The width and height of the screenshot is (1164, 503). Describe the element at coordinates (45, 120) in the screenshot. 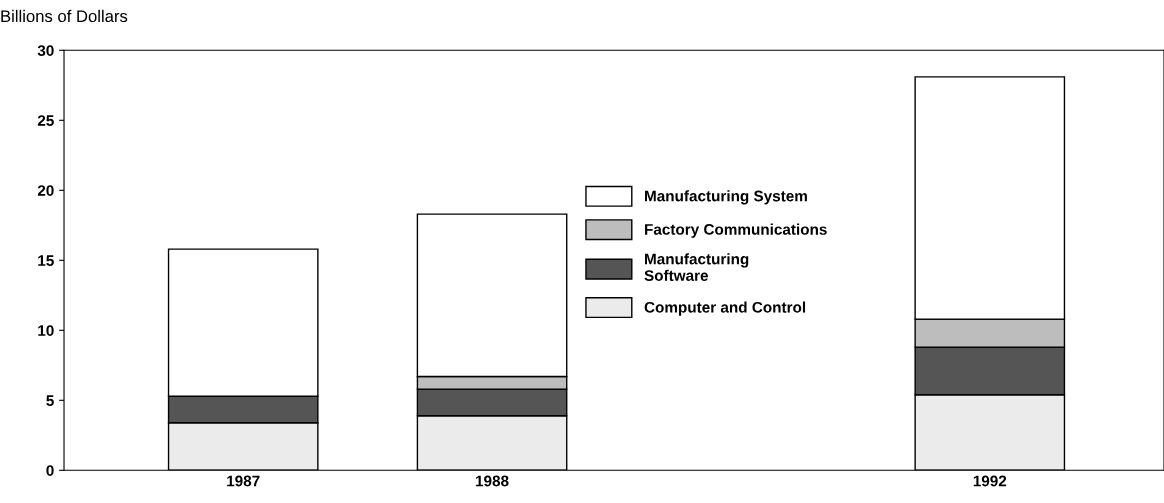

I see `y-tick-label: 25` at that location.